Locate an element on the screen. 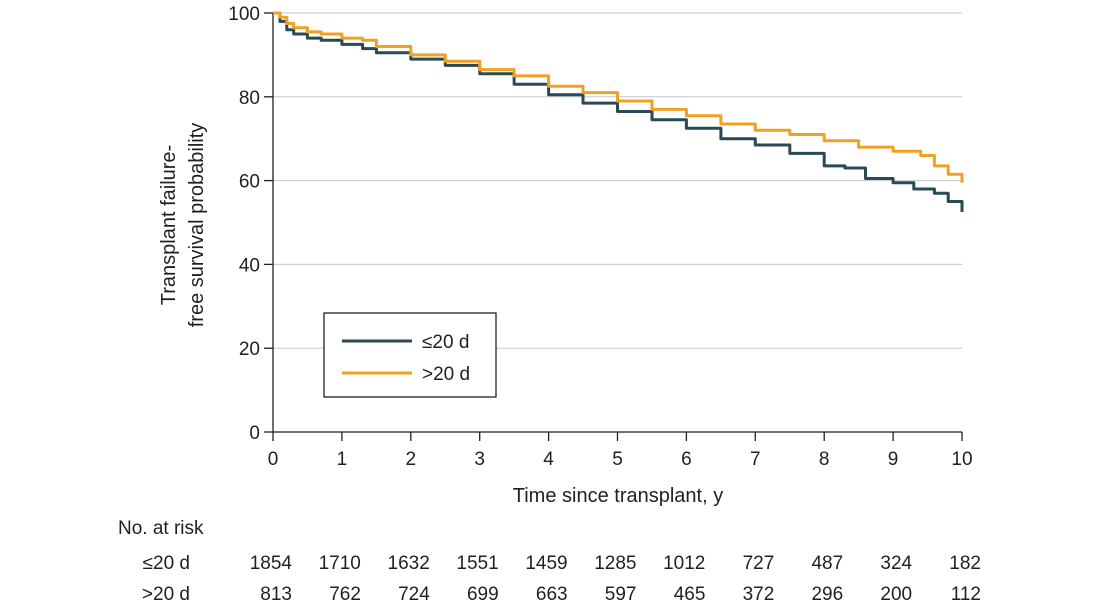 This screenshot has height=608, width=1100. risk-value: 372 is located at coordinates (759, 594).